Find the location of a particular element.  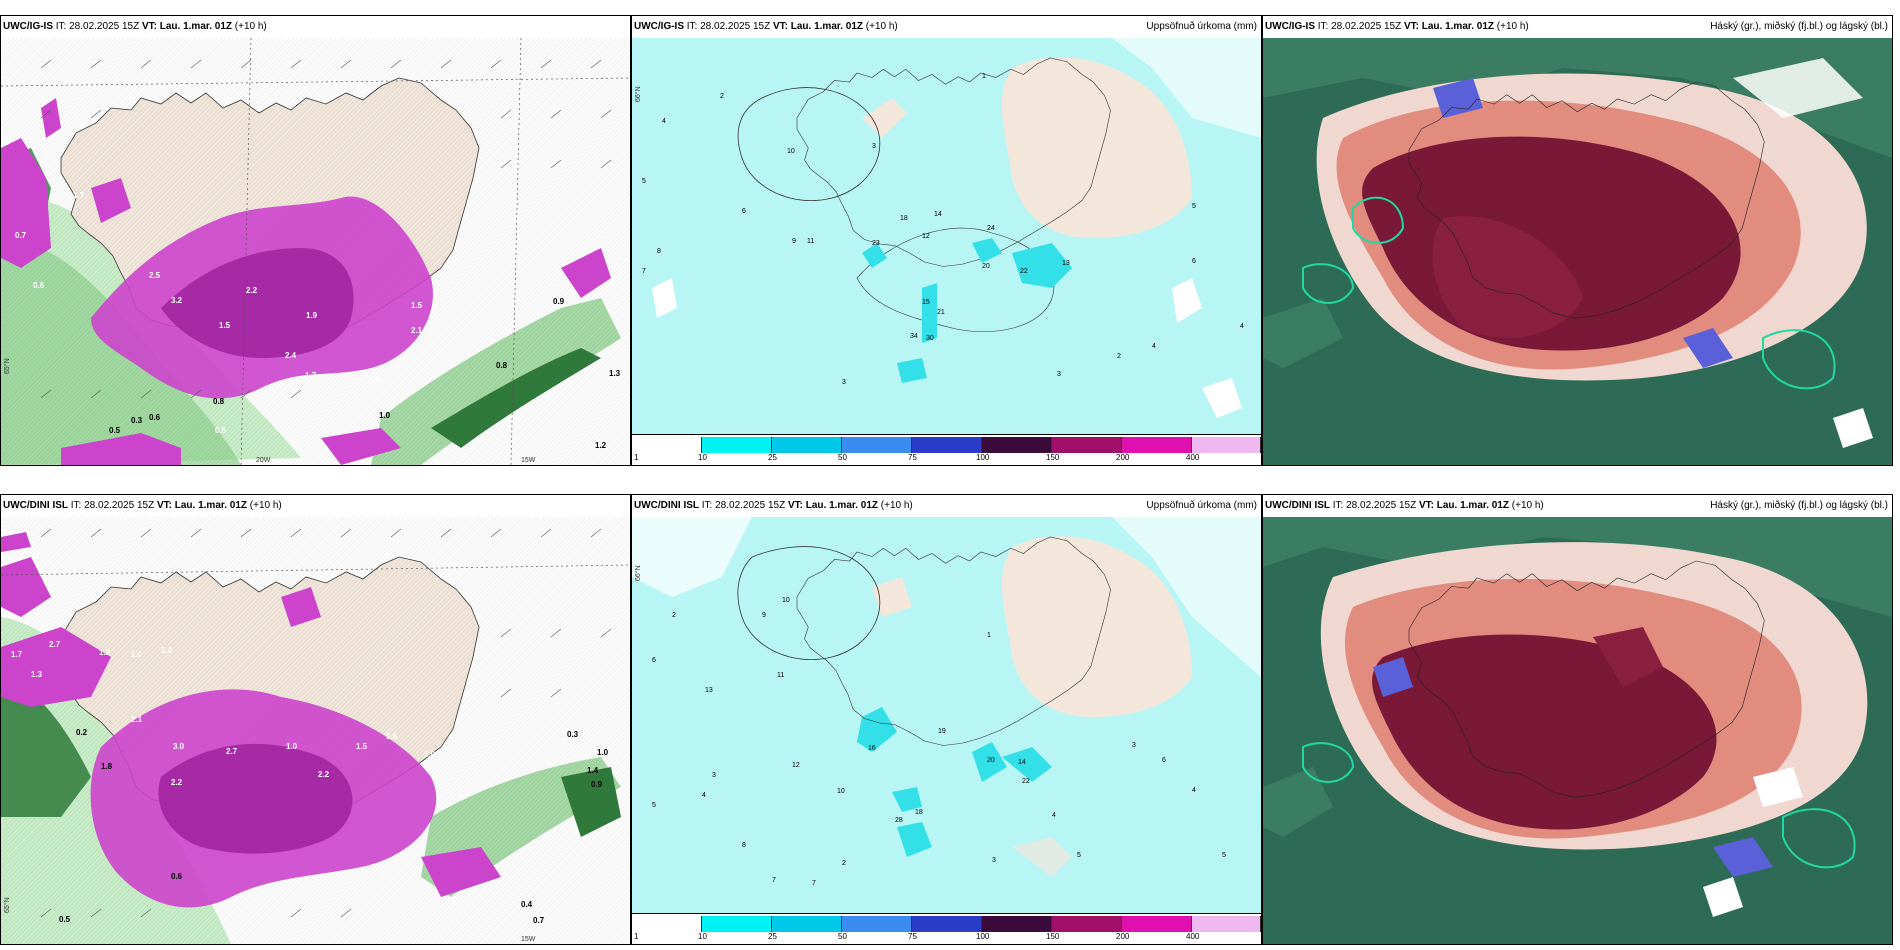

value-label: 2.4 is located at coordinates (291, 355).